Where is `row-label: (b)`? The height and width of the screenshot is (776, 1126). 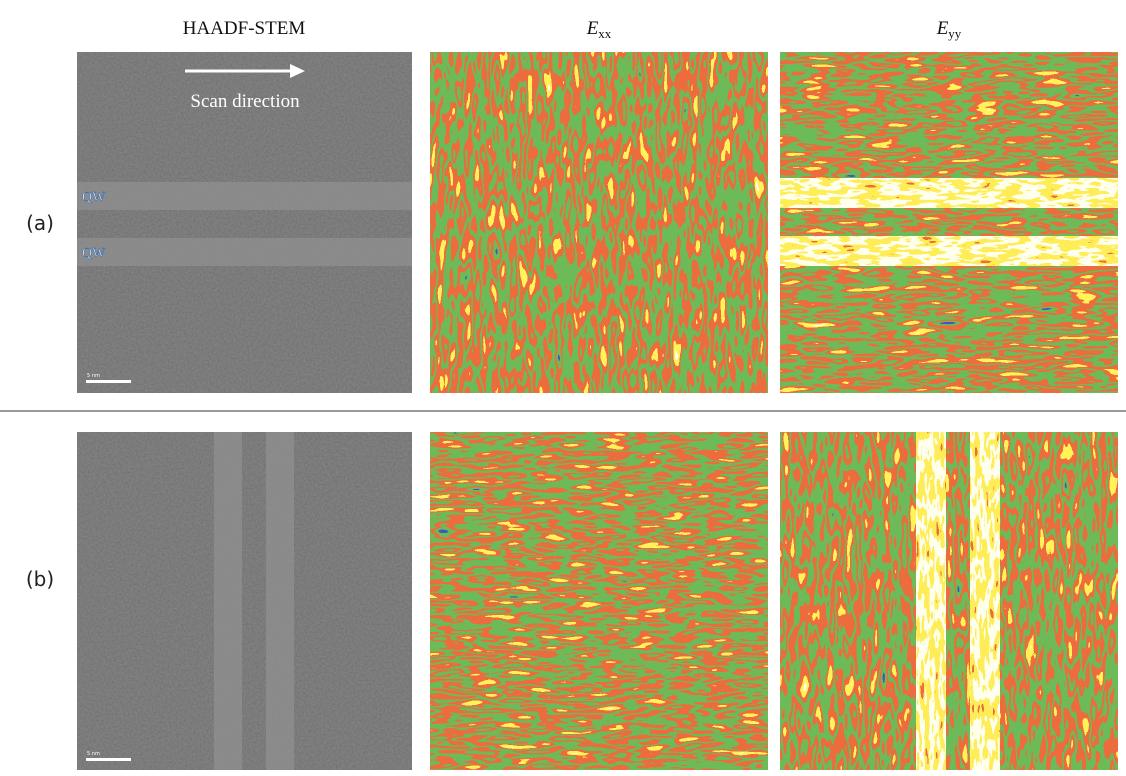 row-label: (b) is located at coordinates (40, 579).